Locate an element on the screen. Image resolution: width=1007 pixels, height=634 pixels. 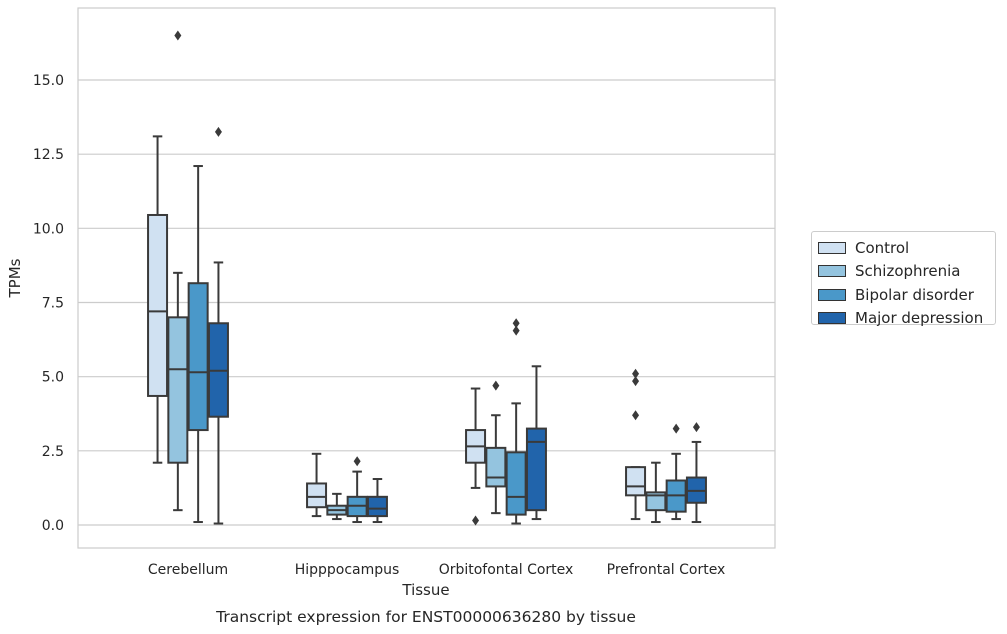
box-schizophrenia-prefrontal-cortex is located at coordinates (656, 492).